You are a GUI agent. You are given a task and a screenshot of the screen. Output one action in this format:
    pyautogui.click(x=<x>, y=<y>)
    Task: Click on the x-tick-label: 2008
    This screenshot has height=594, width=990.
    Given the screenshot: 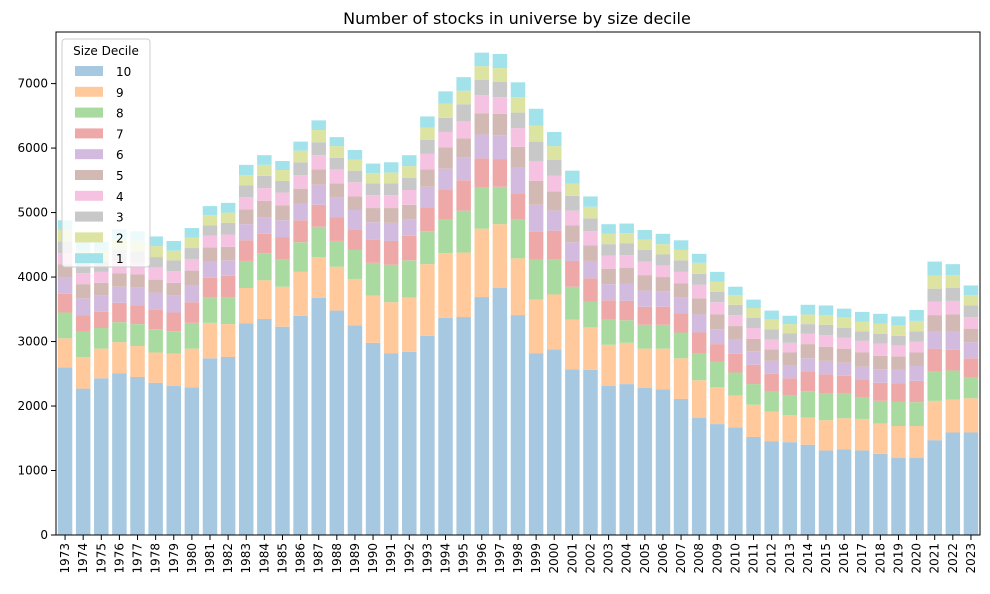 What is the action you would take?
    pyautogui.click(x=699, y=558)
    